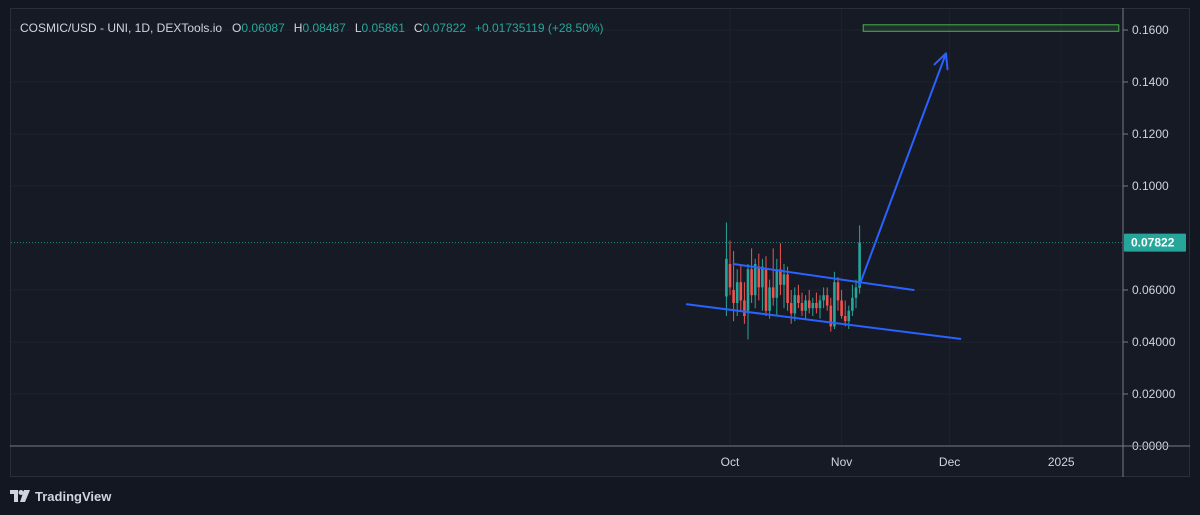 This screenshot has width=1200, height=515. Describe the element at coordinates (730, 462) in the screenshot. I see `x-tick-label: Oct` at that location.